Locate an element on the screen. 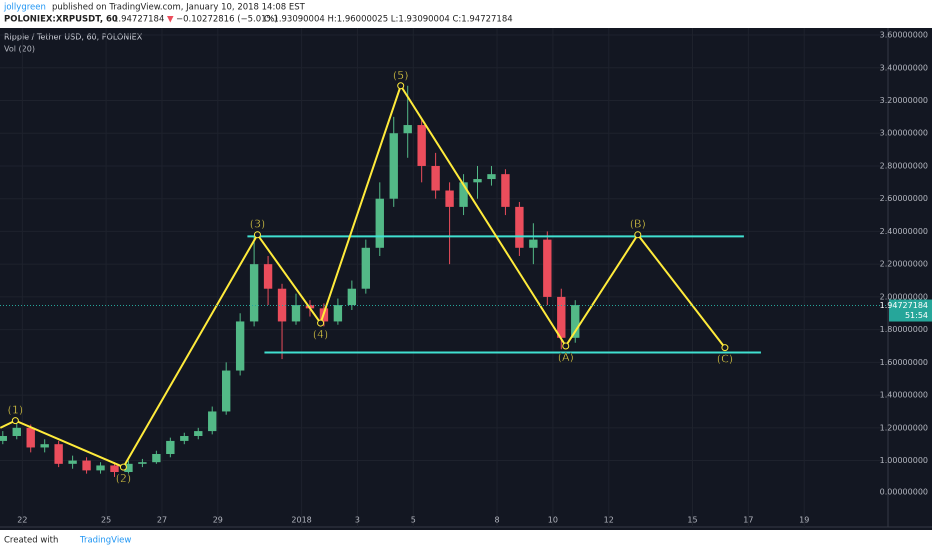 This screenshot has height=550, width=932. last-price-label: 1.94727184 is located at coordinates (904, 305).